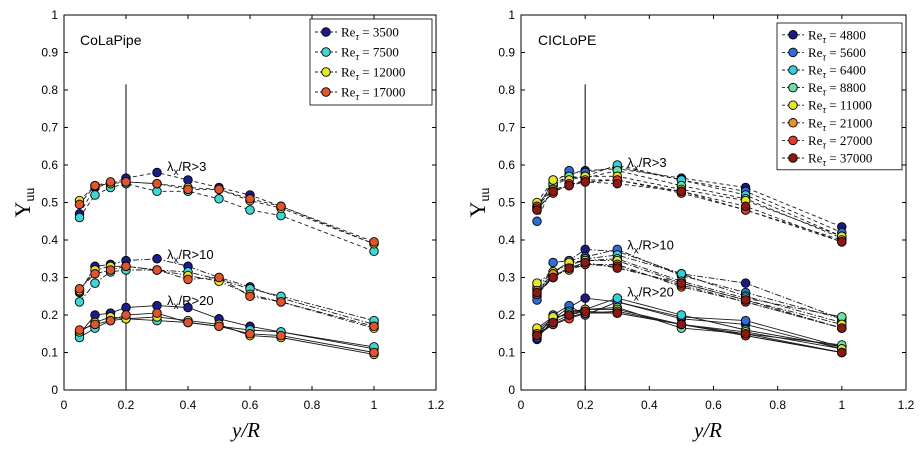 The width and height of the screenshot is (920, 449). What do you see at coordinates (837, 54) in the screenshot?
I see `legend-label: Reτ = 5600` at bounding box center [837, 54].